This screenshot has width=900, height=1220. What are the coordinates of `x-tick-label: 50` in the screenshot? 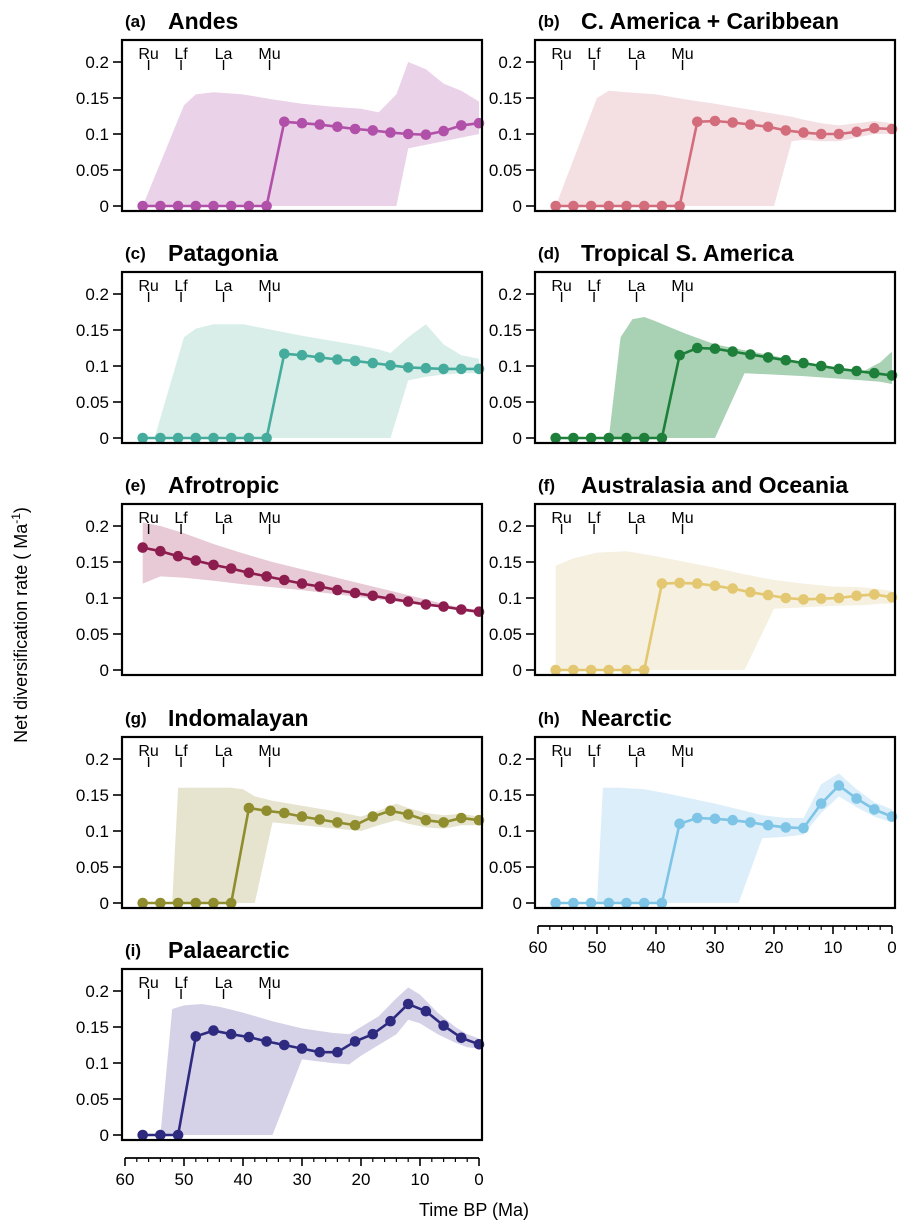 It's located at (597, 947).